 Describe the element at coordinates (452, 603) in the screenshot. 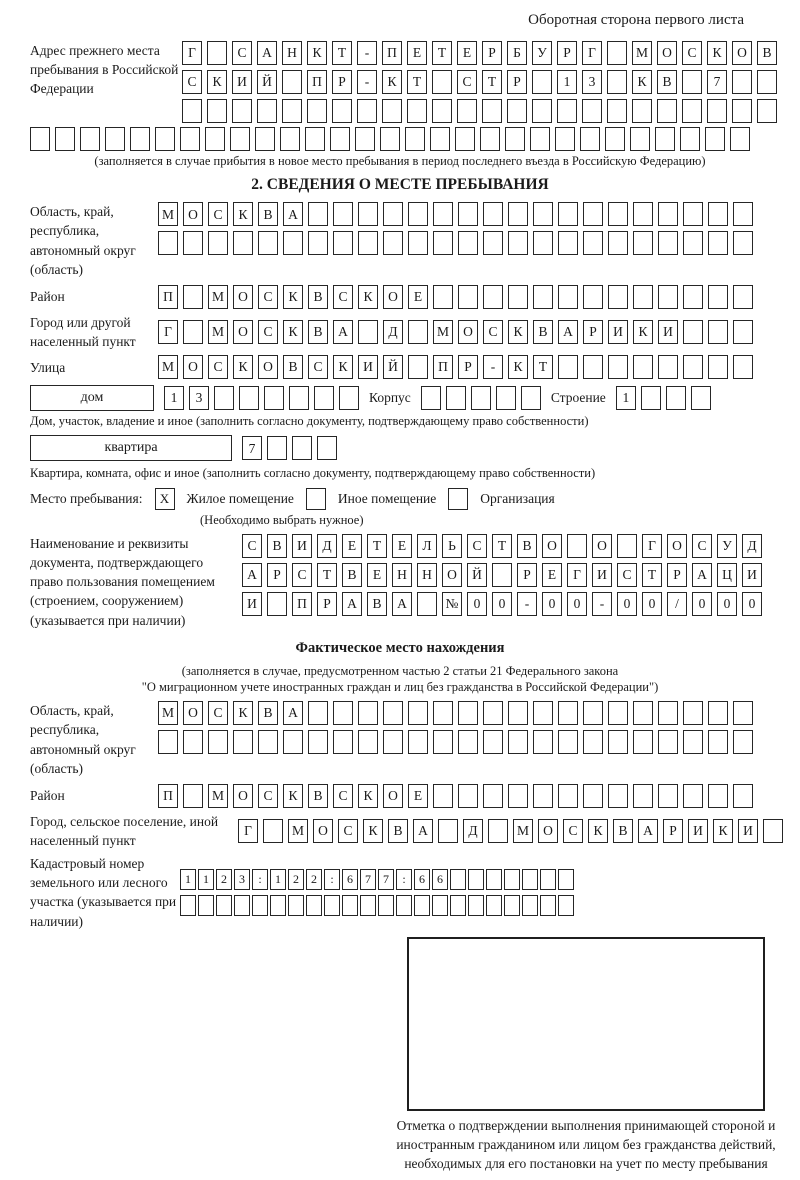

I see `char-box: №` at that location.